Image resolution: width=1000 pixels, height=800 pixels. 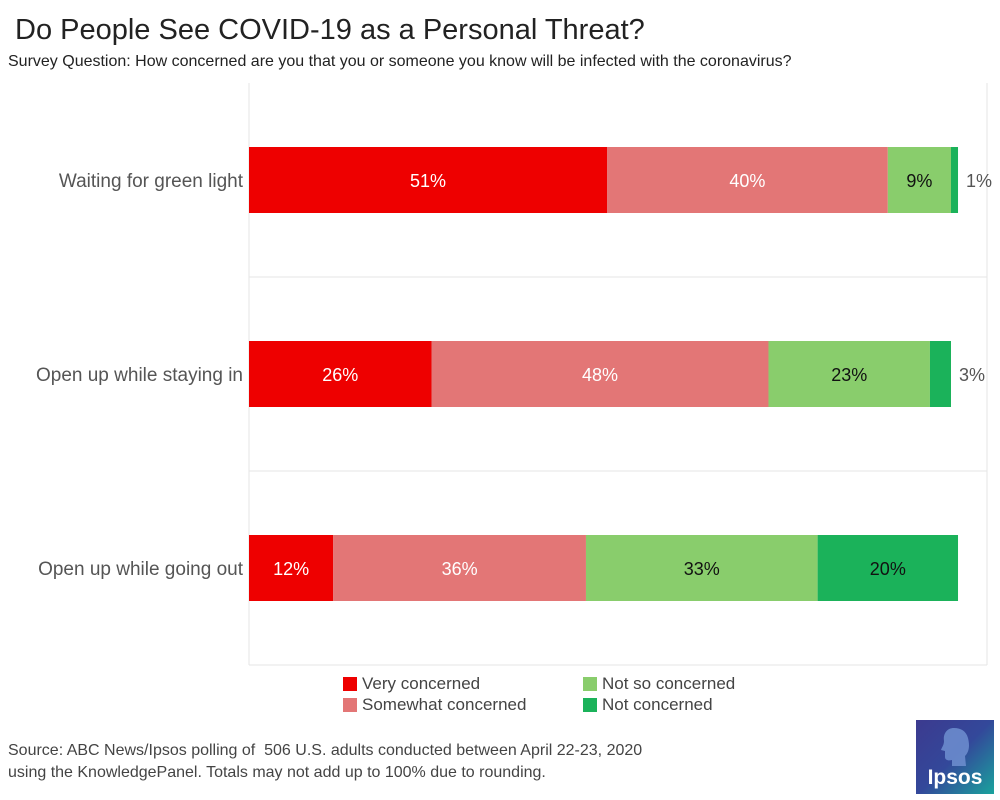 What do you see at coordinates (955, 777) in the screenshot?
I see `ipsos-logo-text: Ipsos` at bounding box center [955, 777].